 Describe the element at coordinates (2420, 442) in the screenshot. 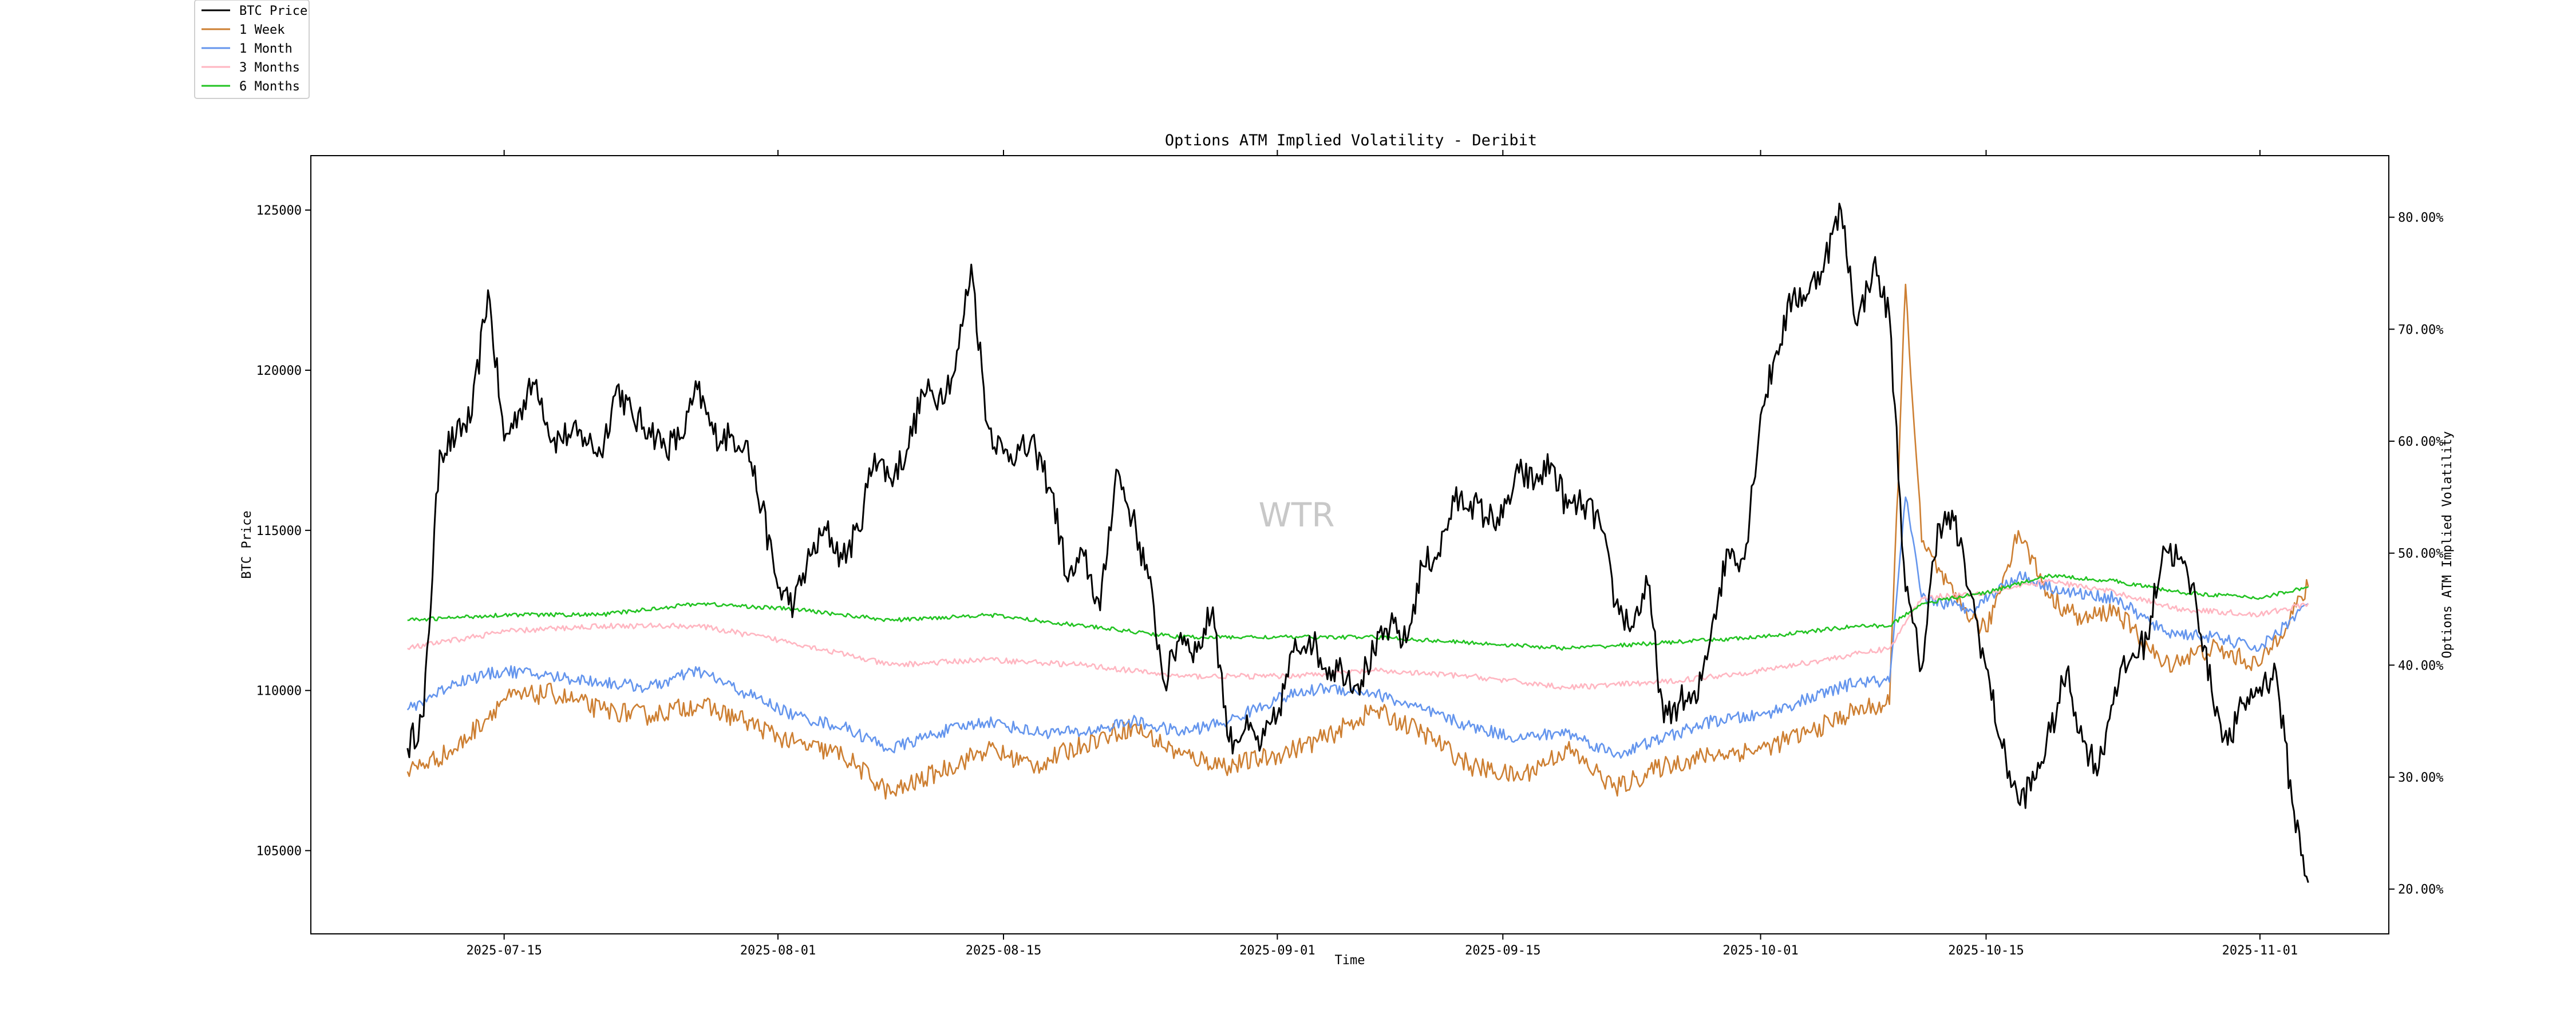

I see `y-right-tick-label: 60.00%` at that location.